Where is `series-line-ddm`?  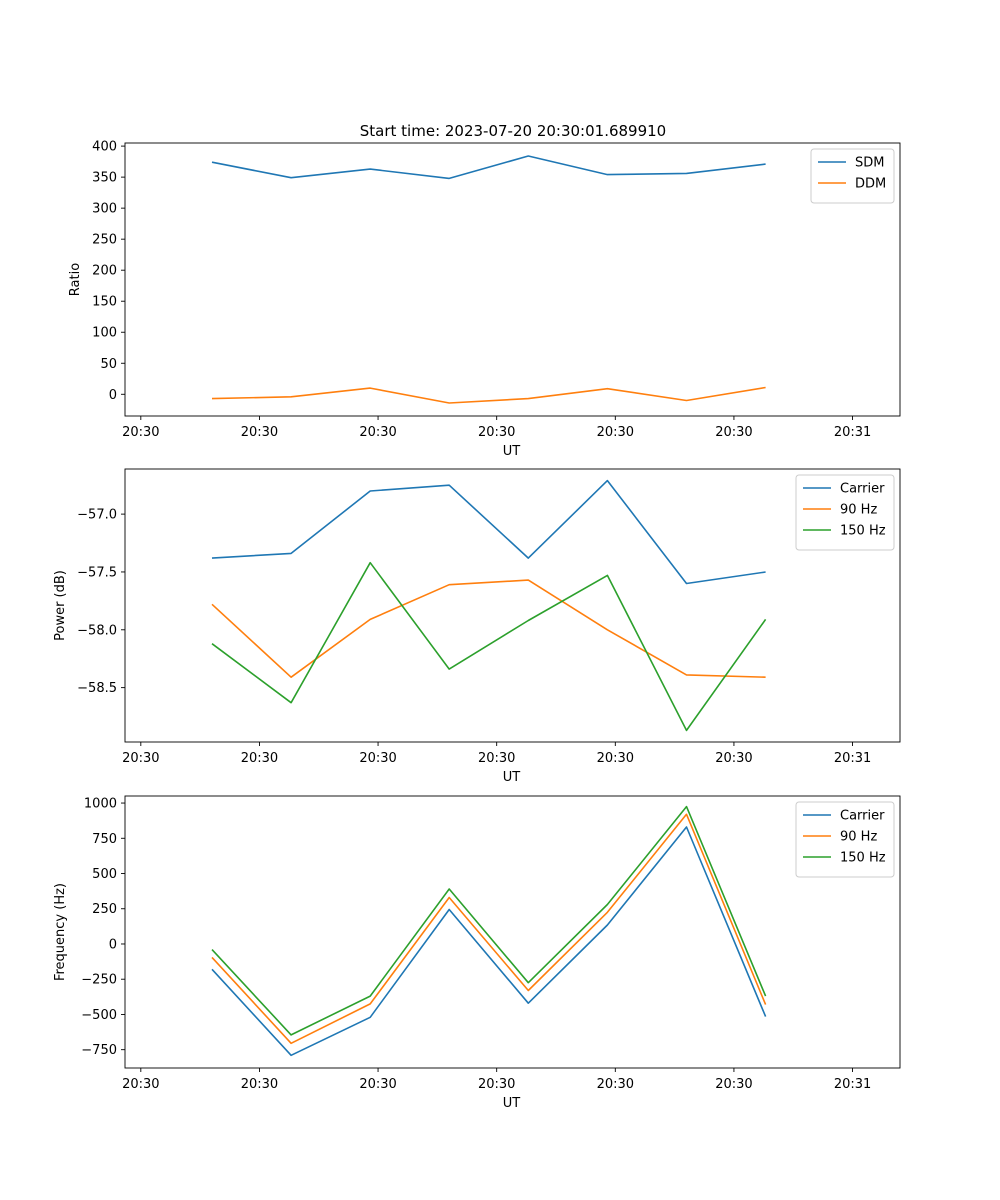 series-line-ddm is located at coordinates (488, 395).